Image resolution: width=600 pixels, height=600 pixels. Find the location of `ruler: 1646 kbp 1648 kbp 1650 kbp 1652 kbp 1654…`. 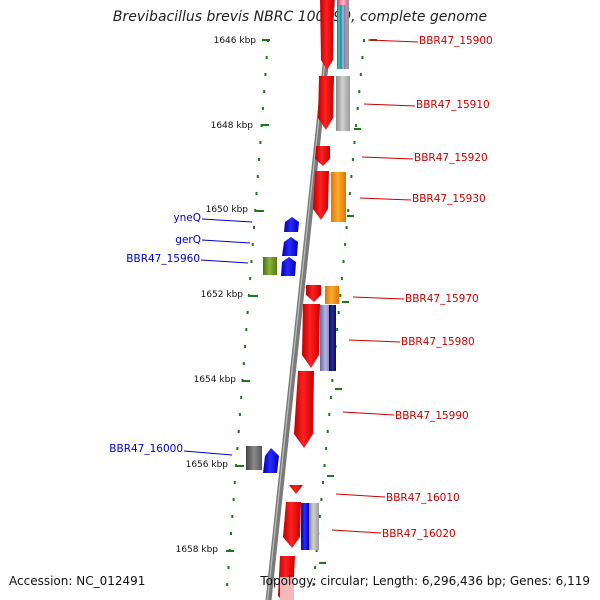

ruler: 1646 kbp 1648 kbp 1650 kbp 1652 kbp 1654… is located at coordinates (223, 295).